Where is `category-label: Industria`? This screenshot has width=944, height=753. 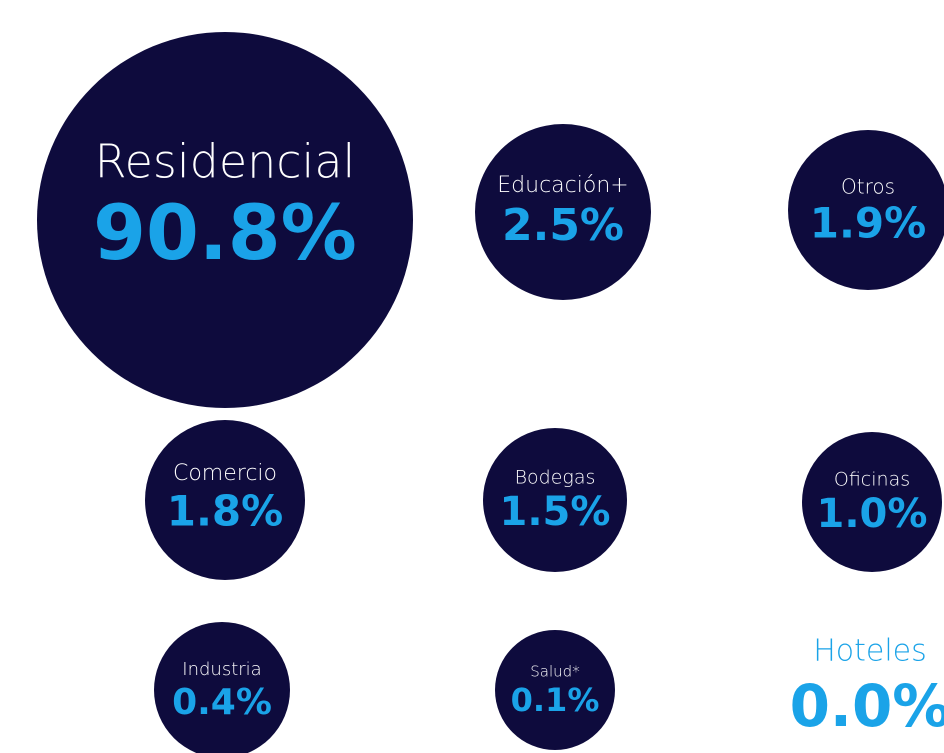 category-label: Industria is located at coordinates (221, 669).